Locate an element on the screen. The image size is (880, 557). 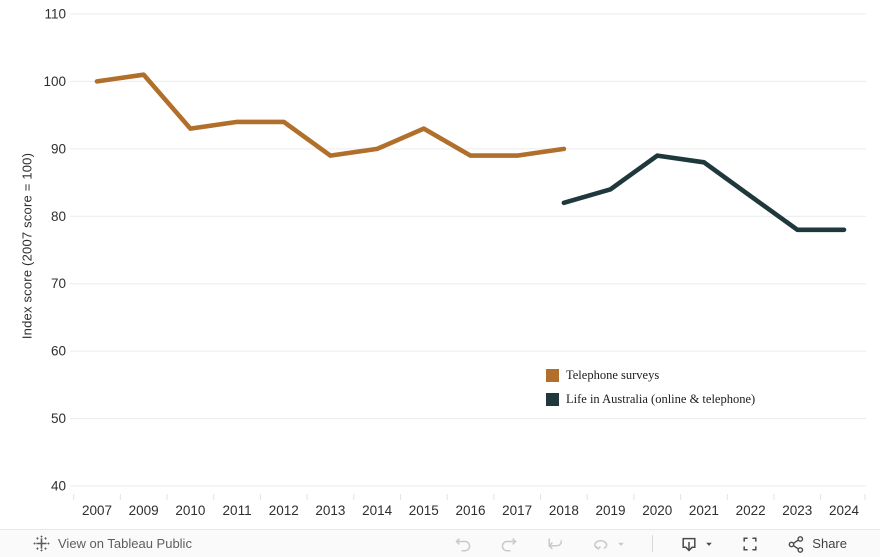
replay-icon is located at coordinates (601, 544).